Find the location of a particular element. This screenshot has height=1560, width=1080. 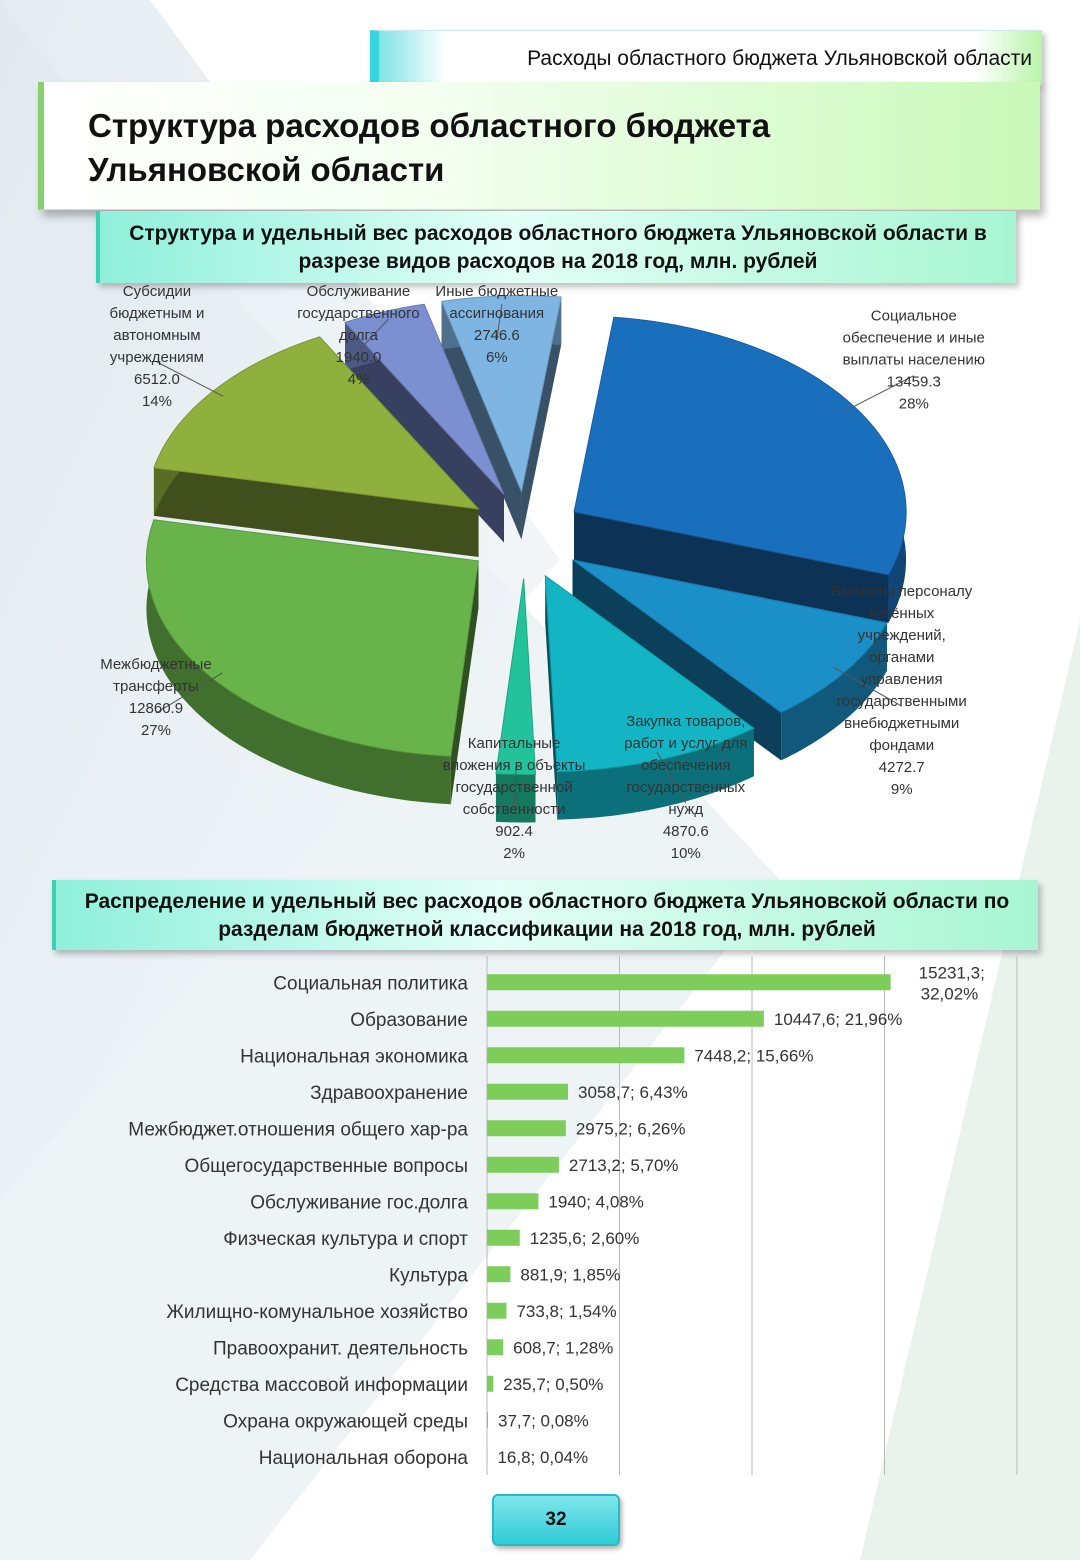

bar-data-label: 733,8; 1,54% is located at coordinates (566, 1311).